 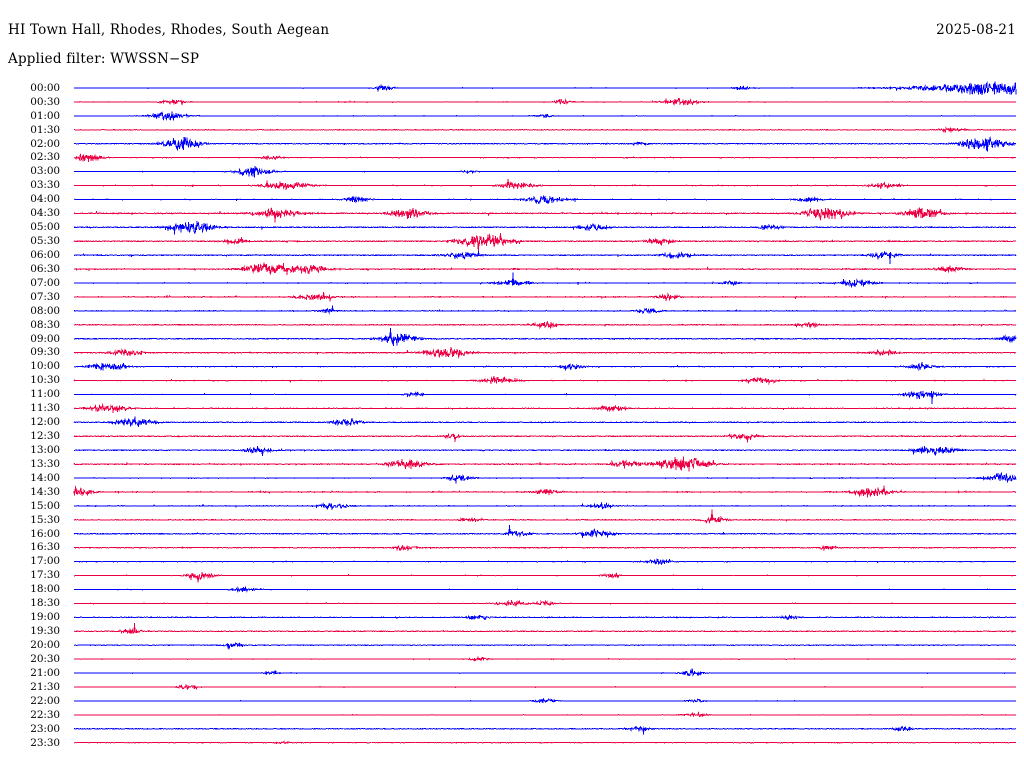 What do you see at coordinates (45, 185) in the screenshot?
I see `time-label: 03:30` at bounding box center [45, 185].